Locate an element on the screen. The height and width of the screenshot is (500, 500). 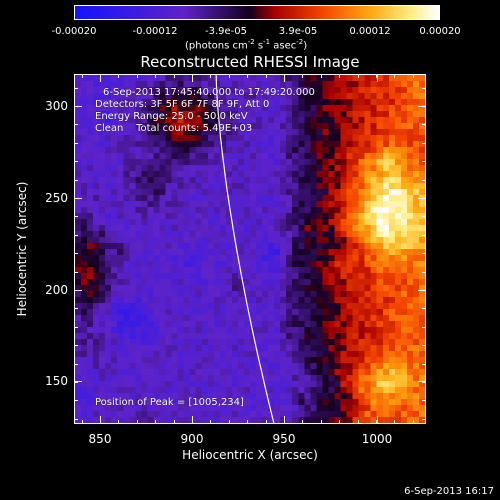
colorbar-tick-label: -0.00012 is located at coordinates (155, 31).